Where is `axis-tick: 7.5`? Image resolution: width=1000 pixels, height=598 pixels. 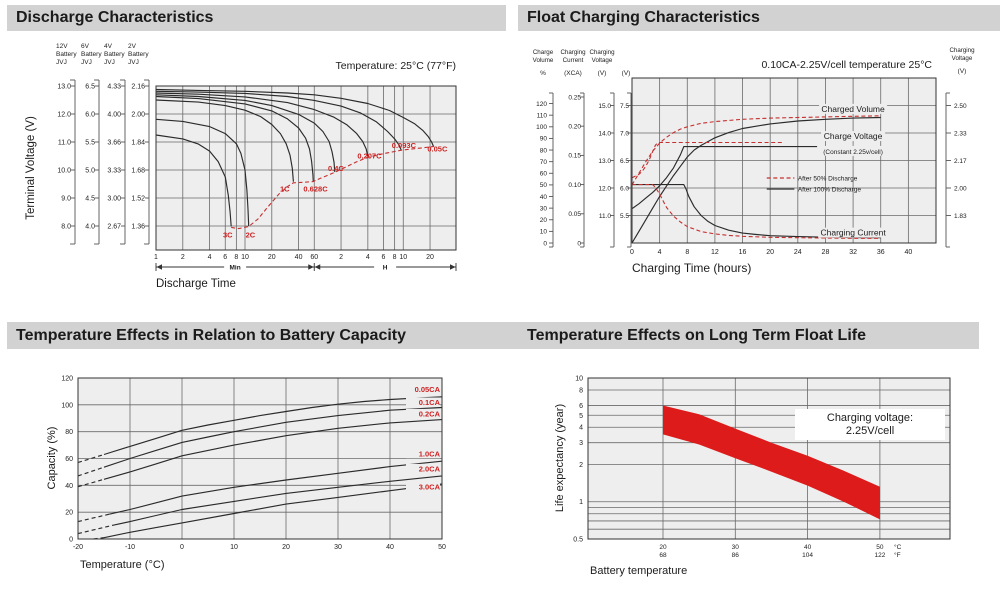 axis-tick: 7.5 is located at coordinates (624, 106).